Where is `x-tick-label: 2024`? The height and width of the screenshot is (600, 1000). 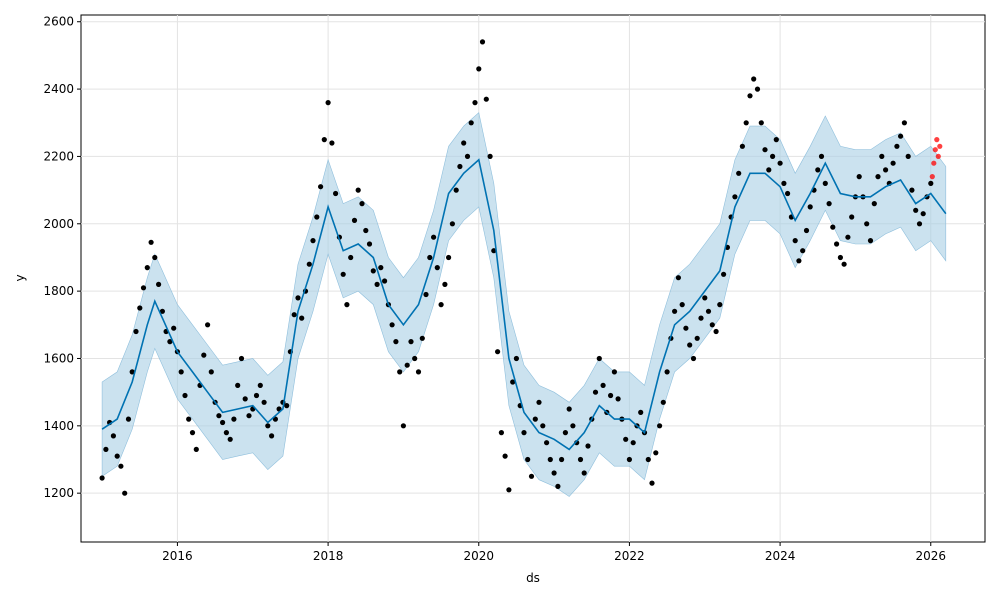
x-tick-label: 2024 is located at coordinates (780, 556).